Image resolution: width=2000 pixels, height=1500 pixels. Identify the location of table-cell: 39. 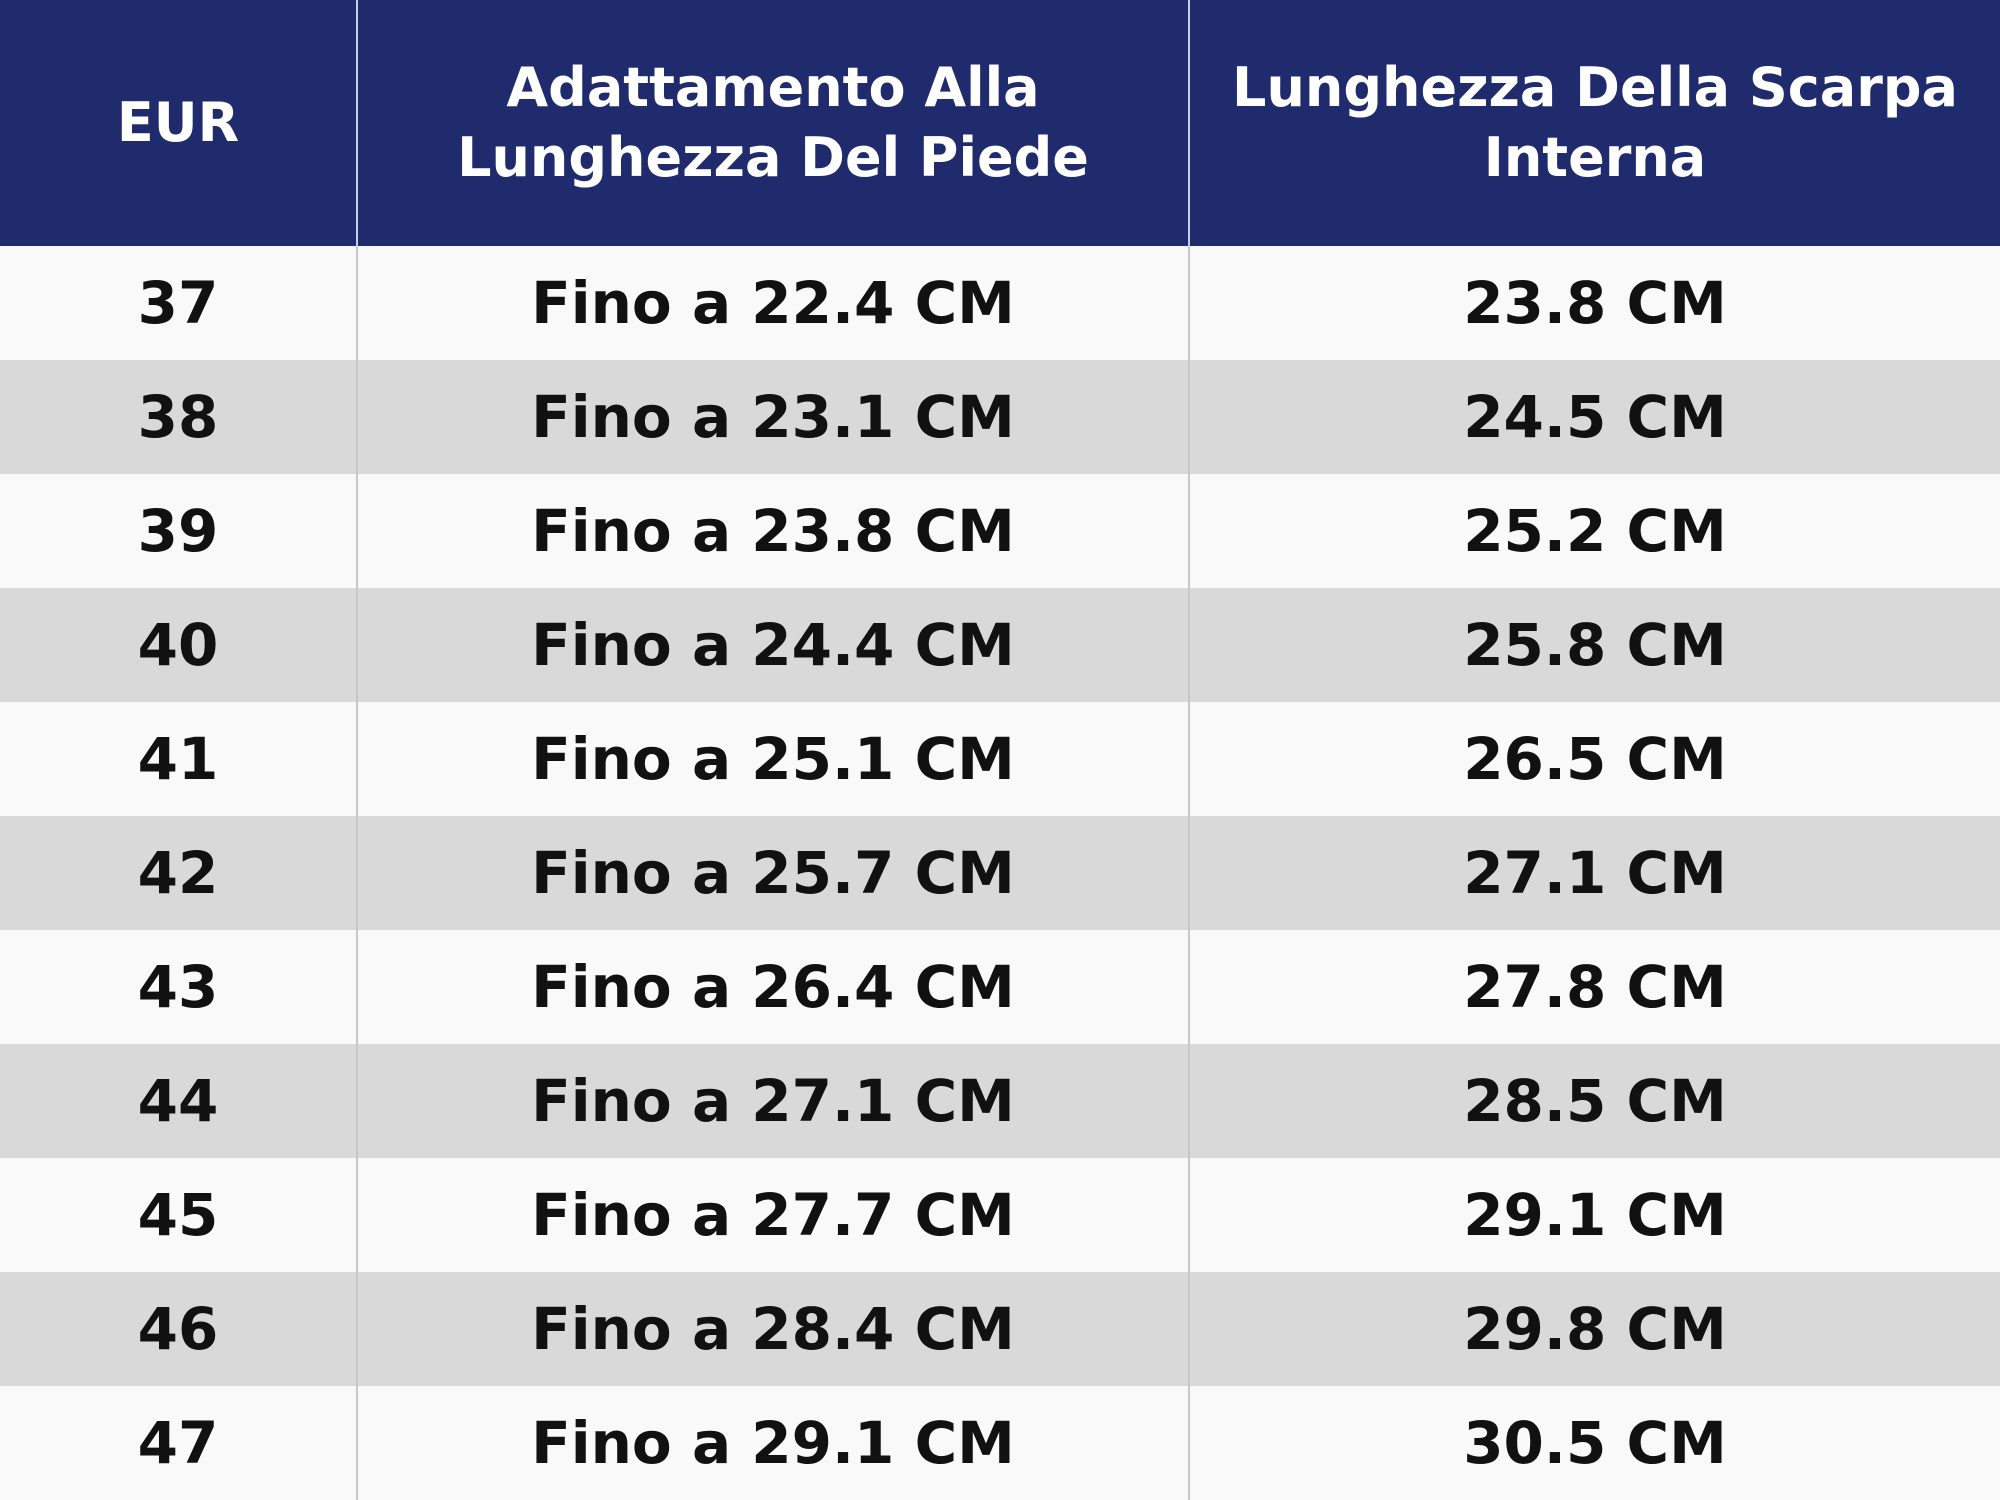
(178, 531).